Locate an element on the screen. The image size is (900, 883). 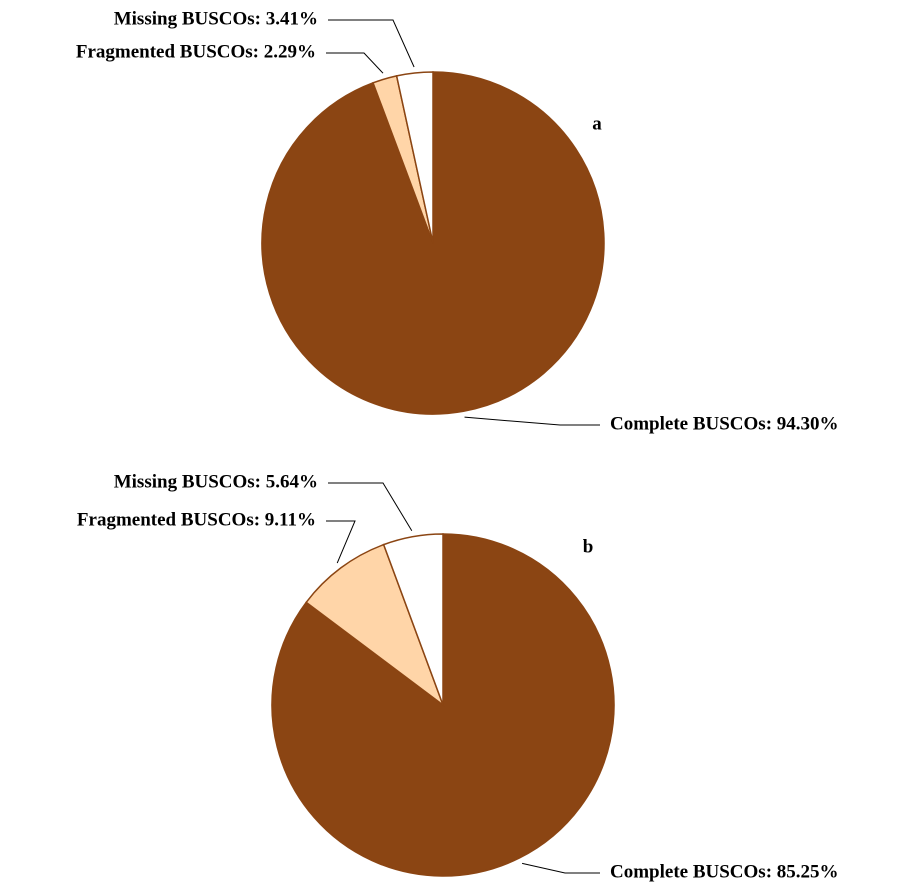
slice-label: Missing BUSCOs: 3.41% is located at coordinates (216, 18).